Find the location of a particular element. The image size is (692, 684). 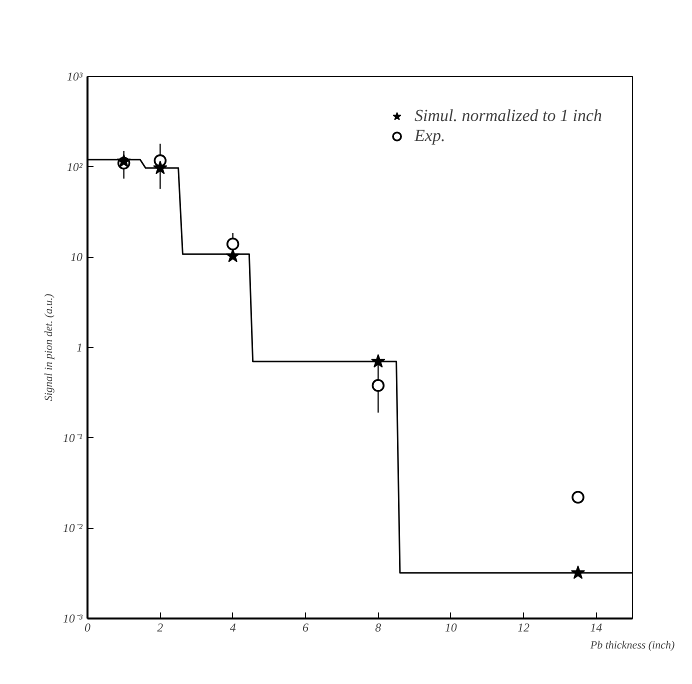

y-tick-label: 10⁻¹ is located at coordinates (72, 437).